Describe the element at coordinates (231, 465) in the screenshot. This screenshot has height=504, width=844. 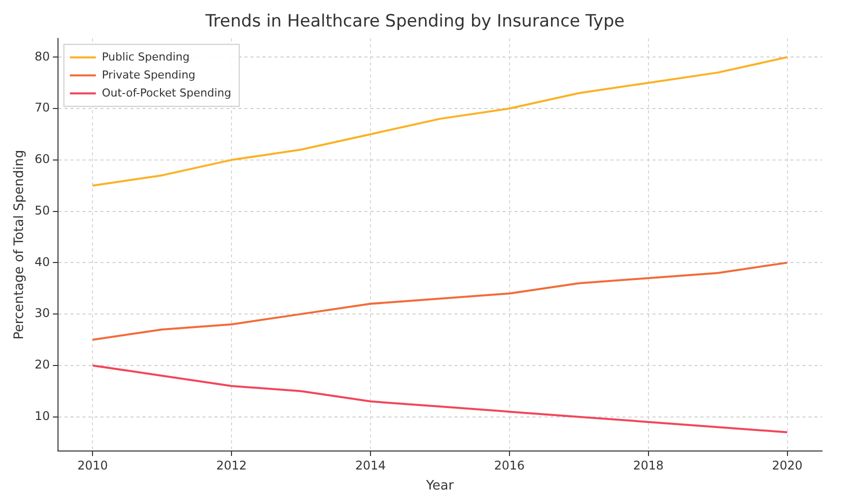
I see `x-tick-label: 2012` at that location.